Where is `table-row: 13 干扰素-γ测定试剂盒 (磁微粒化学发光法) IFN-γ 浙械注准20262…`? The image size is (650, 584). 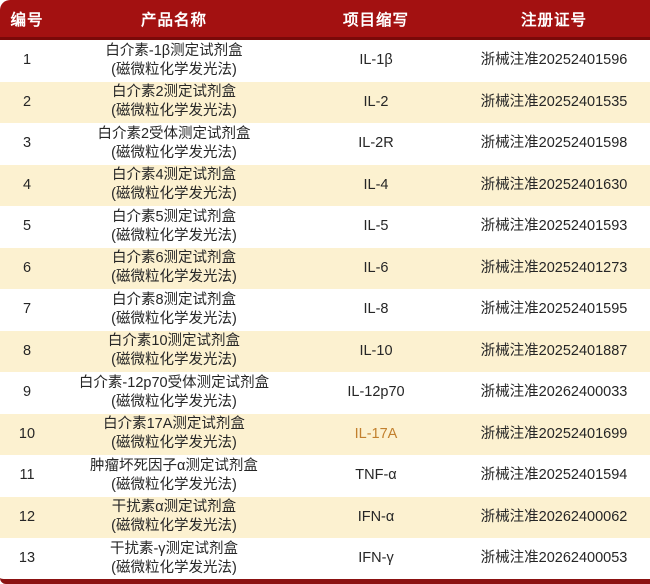
table-row: 13 干扰素-γ测定试剂盒 (磁微粒化学发光法) IFN-γ 浙械注准20262… is located at coordinates (325, 558).